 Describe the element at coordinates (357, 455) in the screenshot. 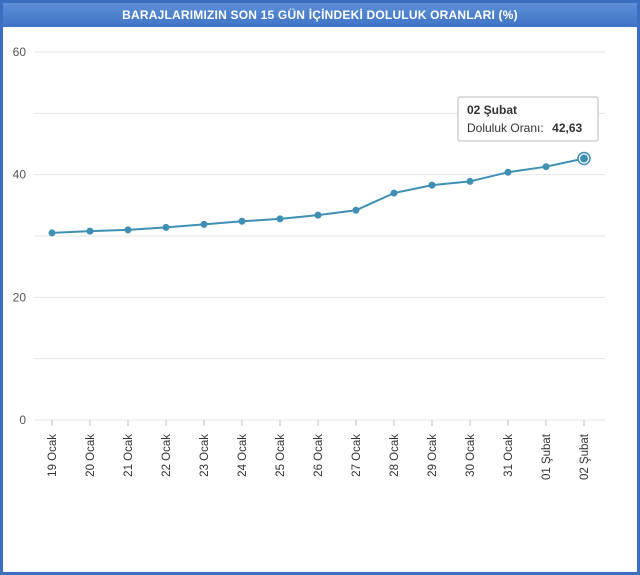

I see `x-tick-label: 27 Ocak` at that location.